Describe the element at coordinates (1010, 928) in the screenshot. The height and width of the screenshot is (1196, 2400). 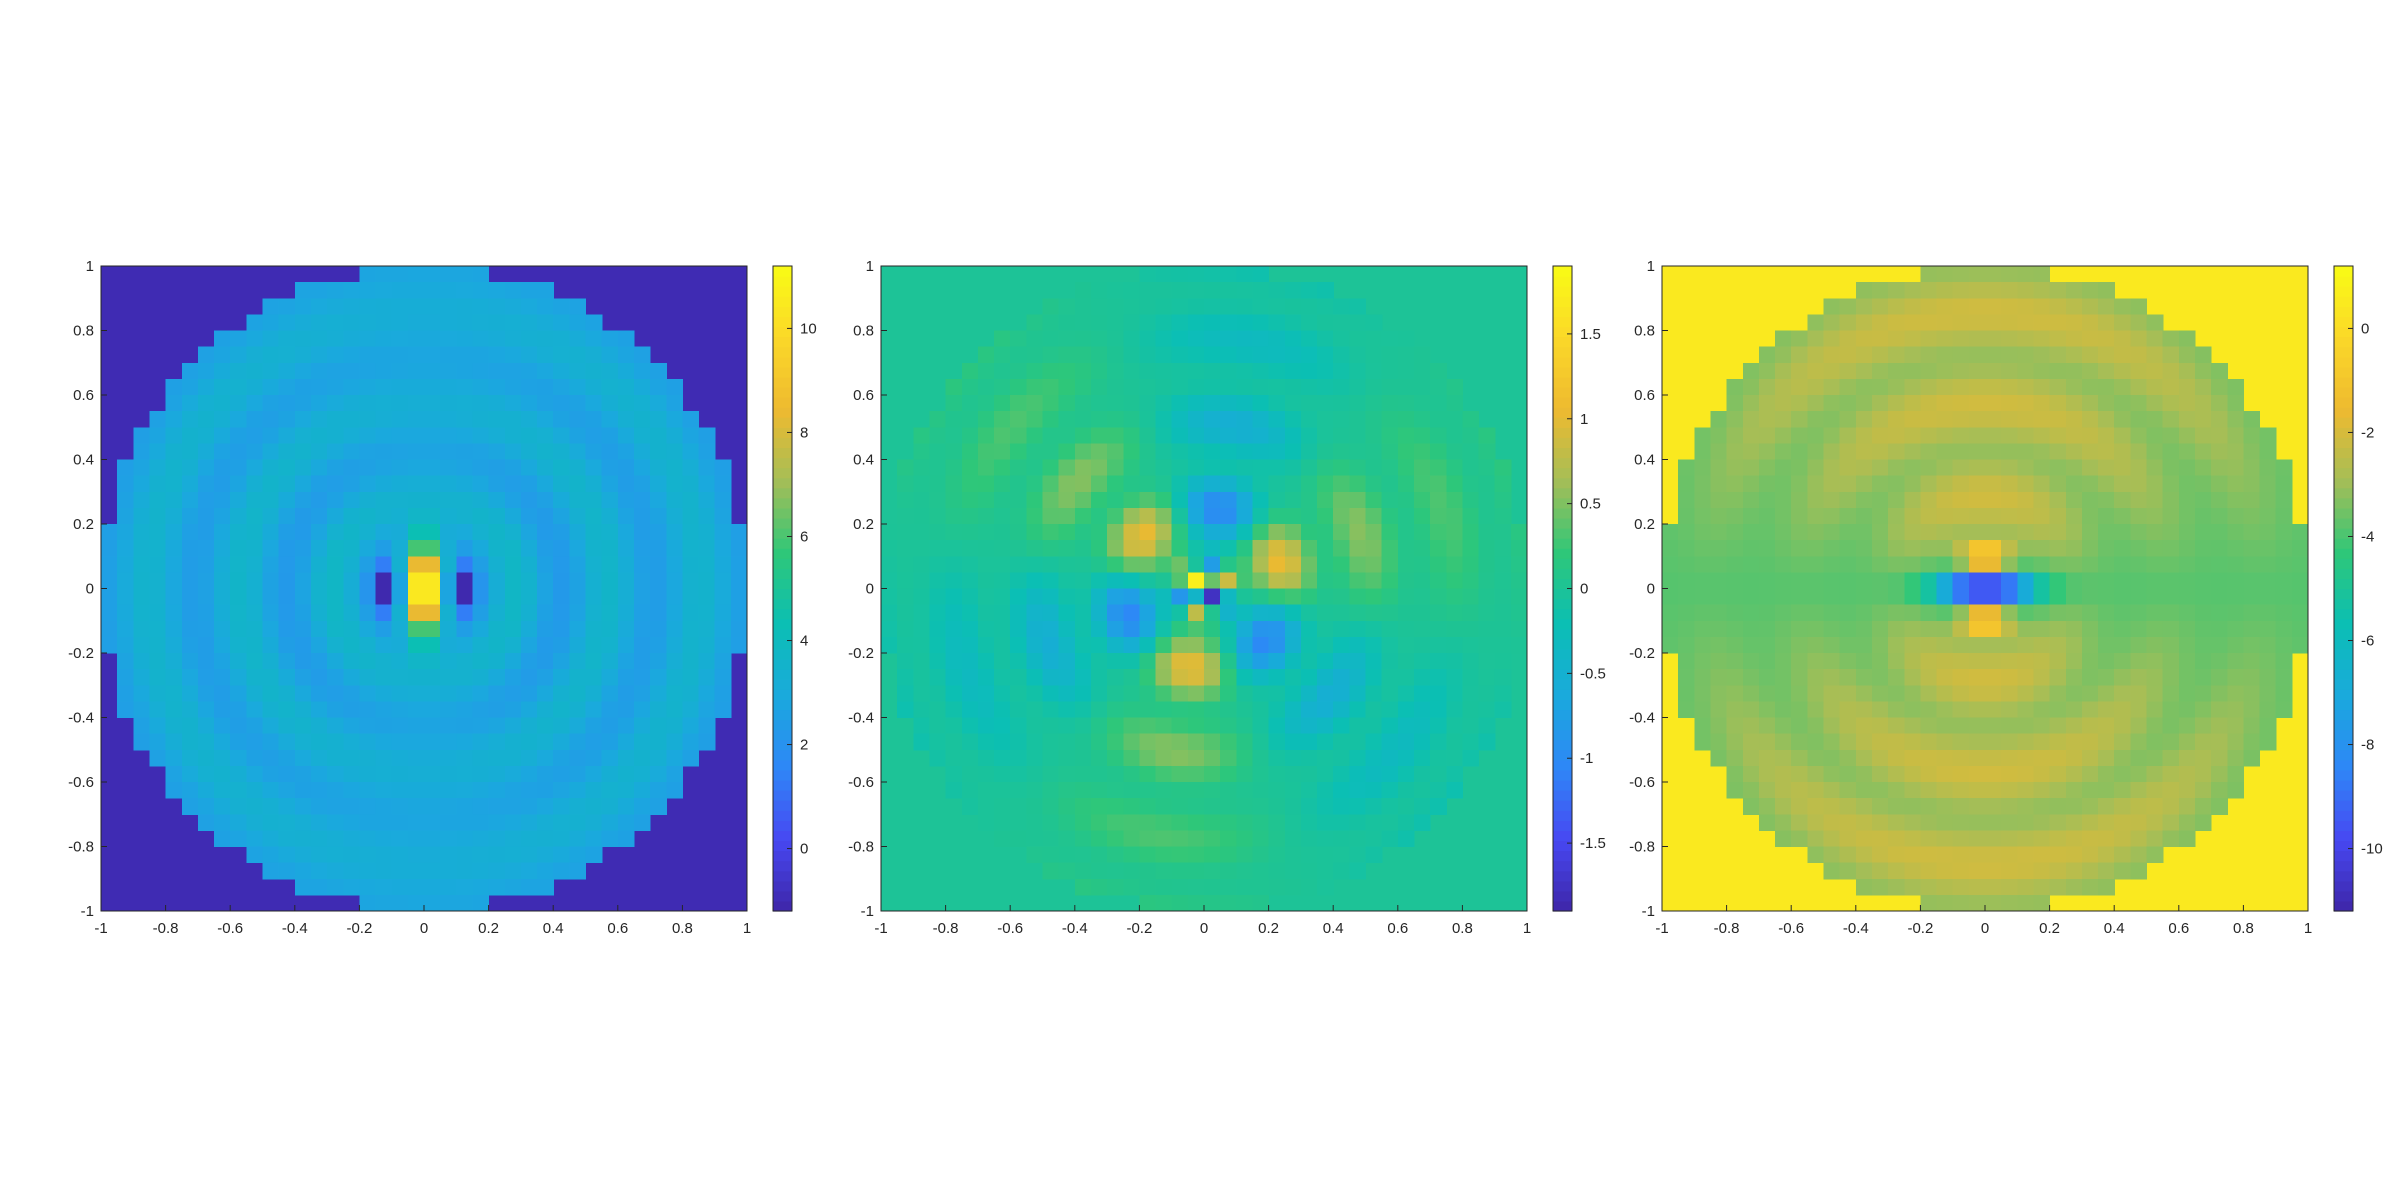
I see `x-tick-label: -0.6` at that location.